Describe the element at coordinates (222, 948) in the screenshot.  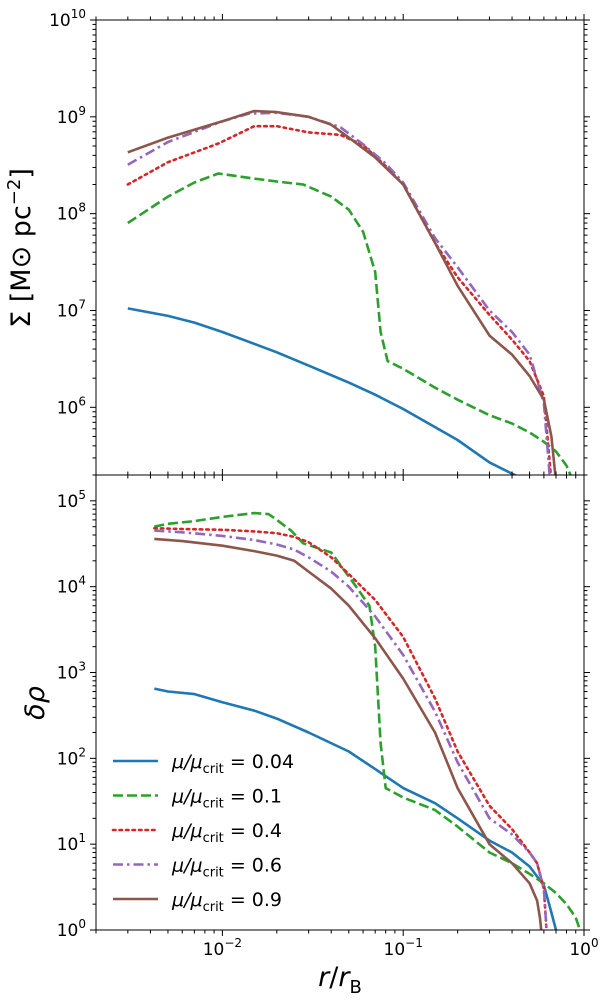
I see `x-tick-label: 10⁻²` at that location.